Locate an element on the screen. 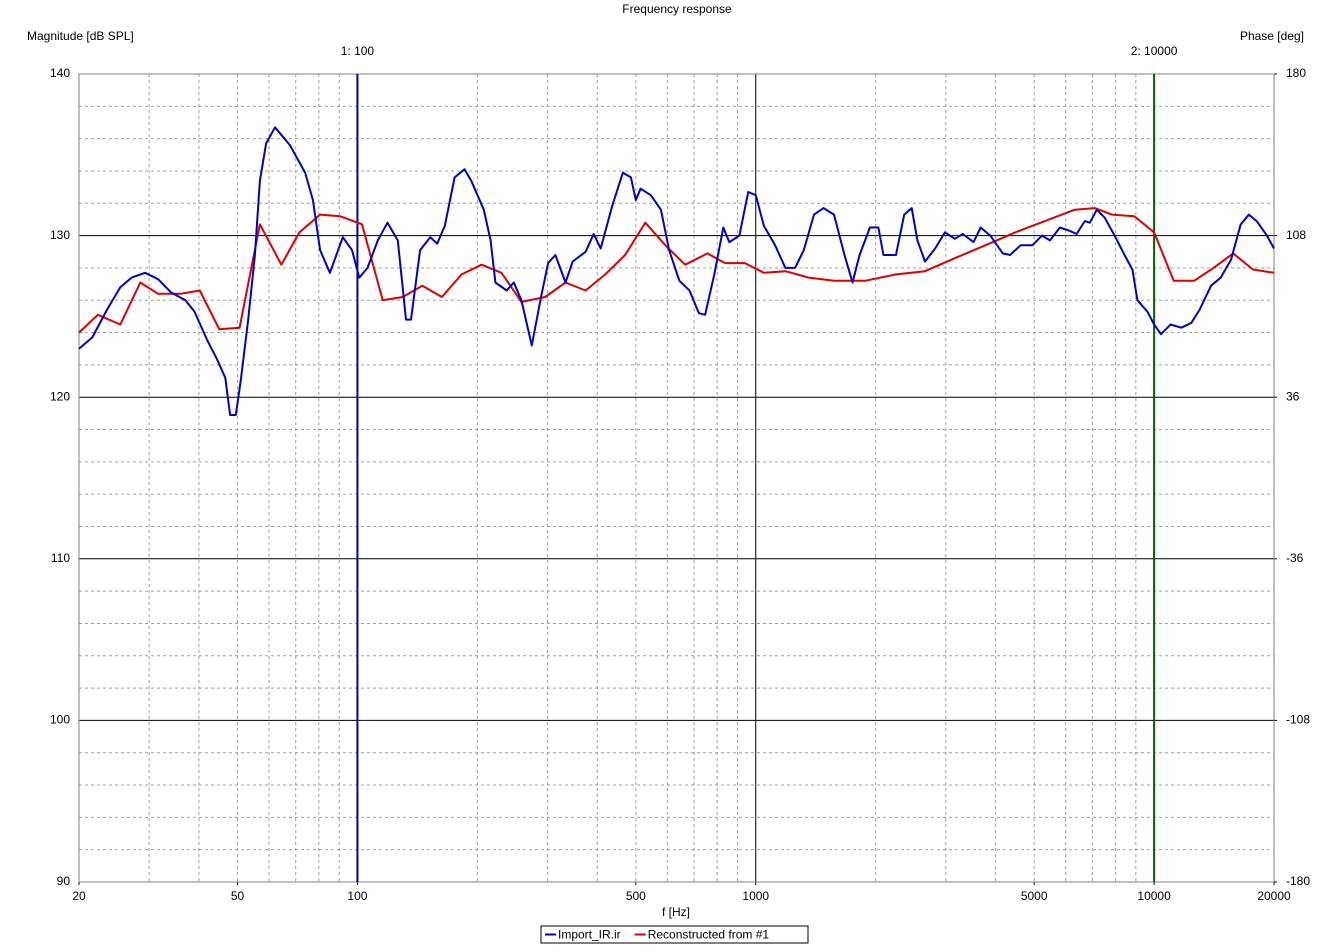  y2-tick-label: 36 is located at coordinates (1293, 396).